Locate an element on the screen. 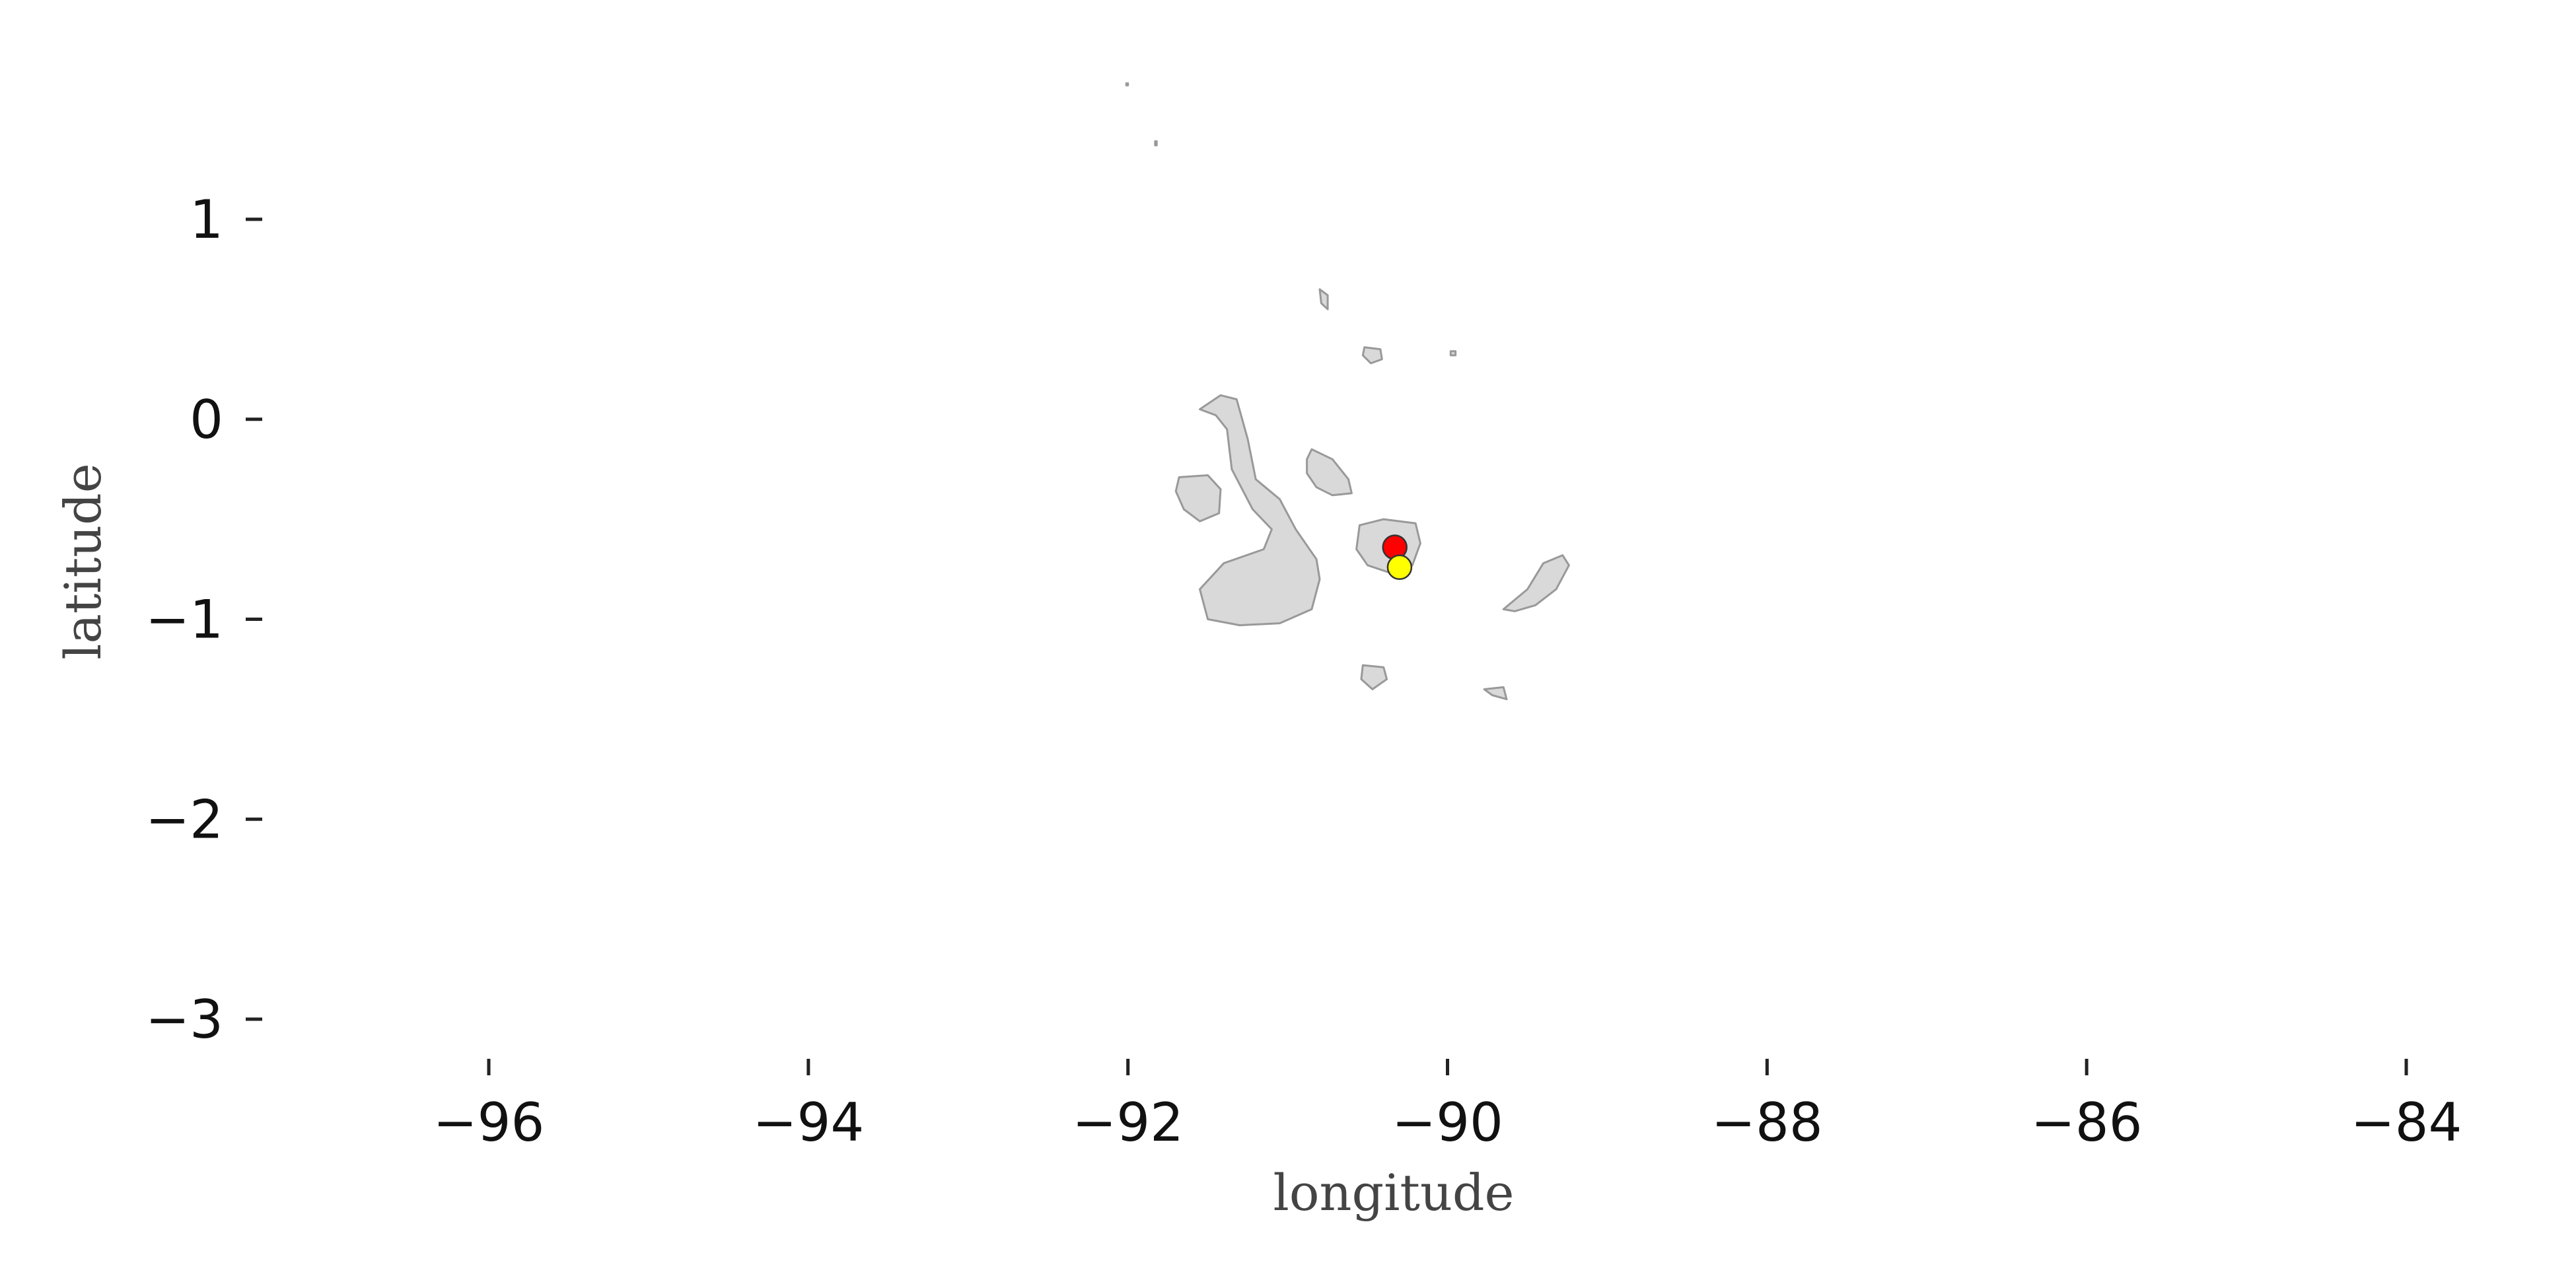 The width and height of the screenshot is (2576, 1288). x-tick-label: −94 is located at coordinates (808, 1123).